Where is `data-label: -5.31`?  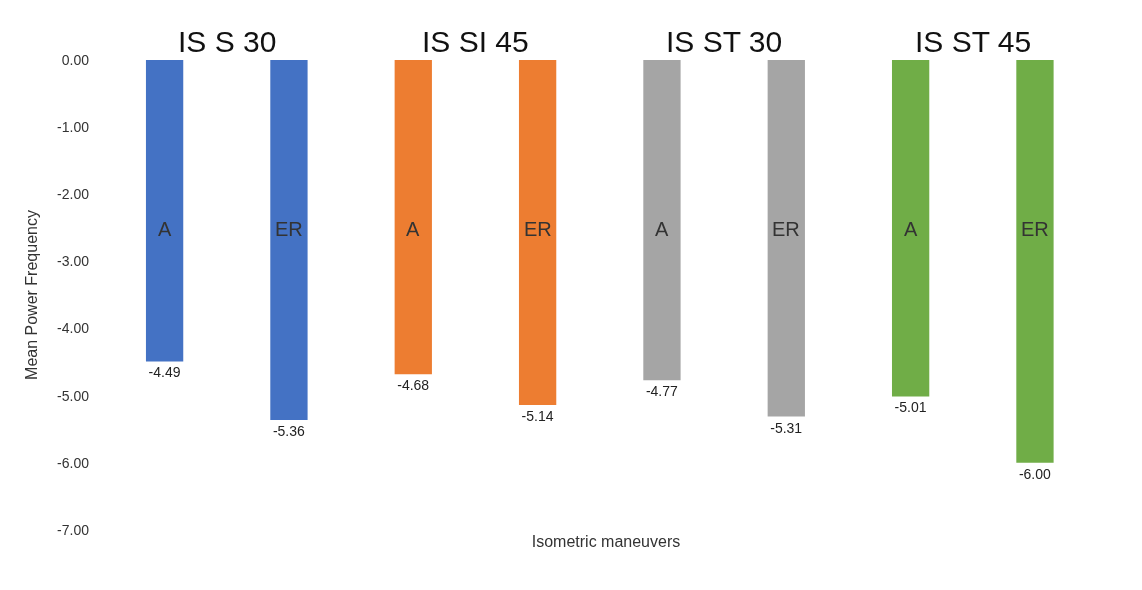
data-label: -5.31 is located at coordinates (786, 427).